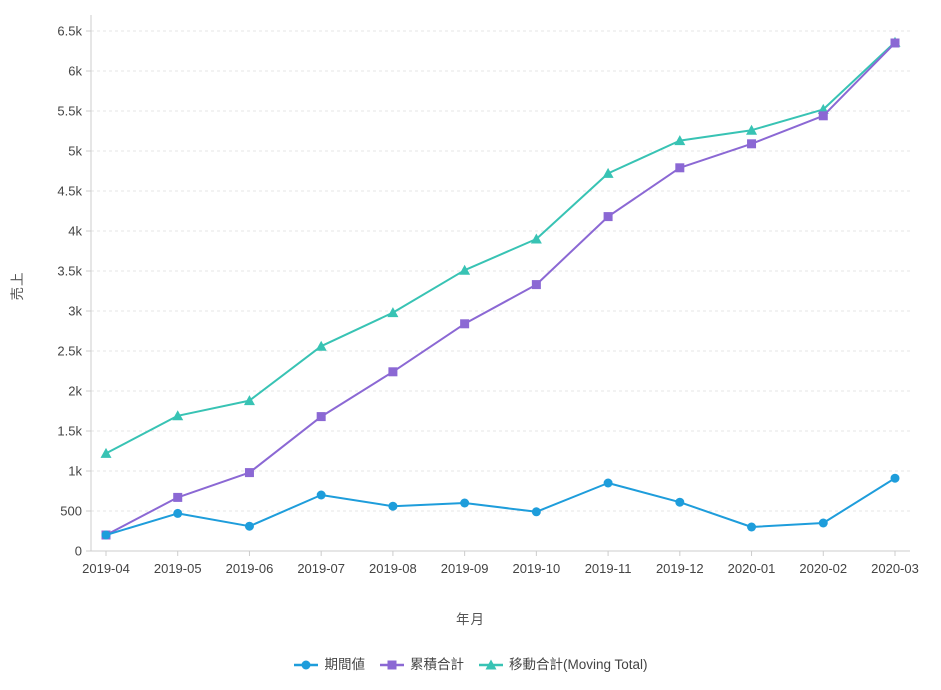 The height and width of the screenshot is (690, 941). I want to click on legend-item-2: 累積合計, so click(421, 665).